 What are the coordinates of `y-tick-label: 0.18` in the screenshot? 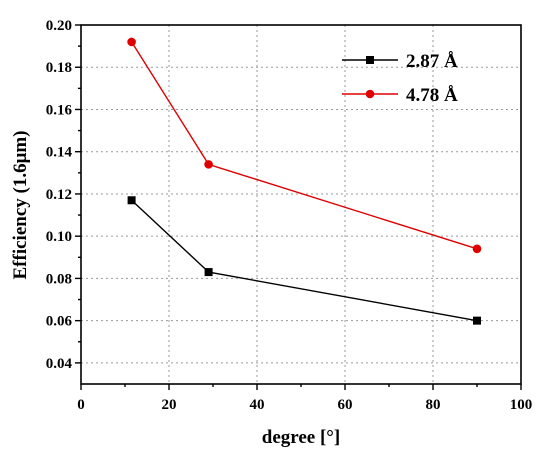 It's located at (59, 68).